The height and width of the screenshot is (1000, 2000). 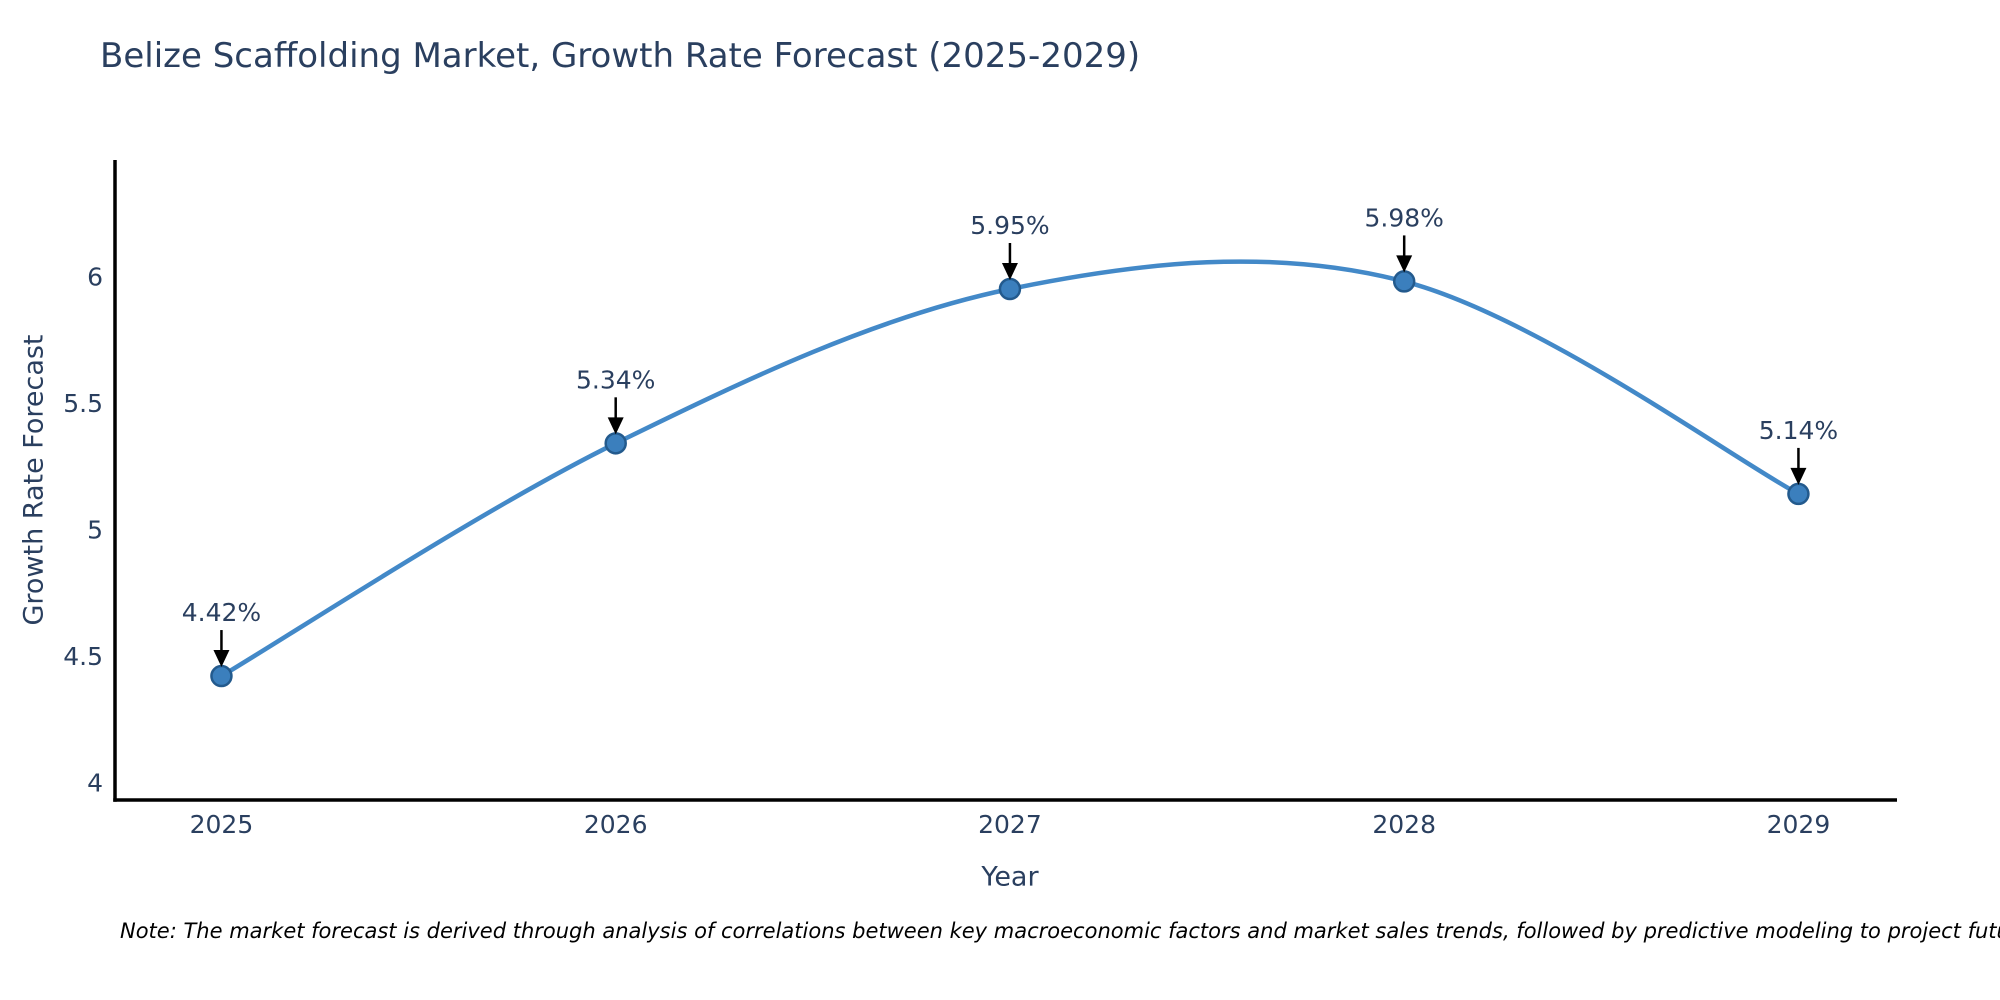 I want to click on annotation-label: 4.42%, so click(x=221, y=612).